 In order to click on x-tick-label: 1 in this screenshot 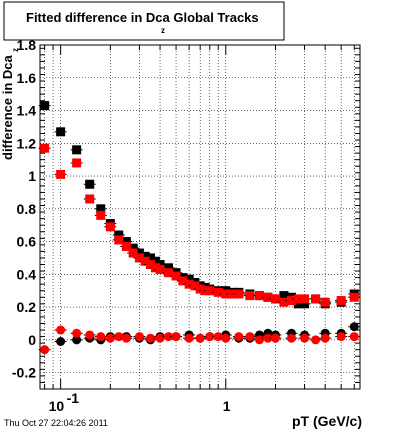, I will do `click(227, 406)`.